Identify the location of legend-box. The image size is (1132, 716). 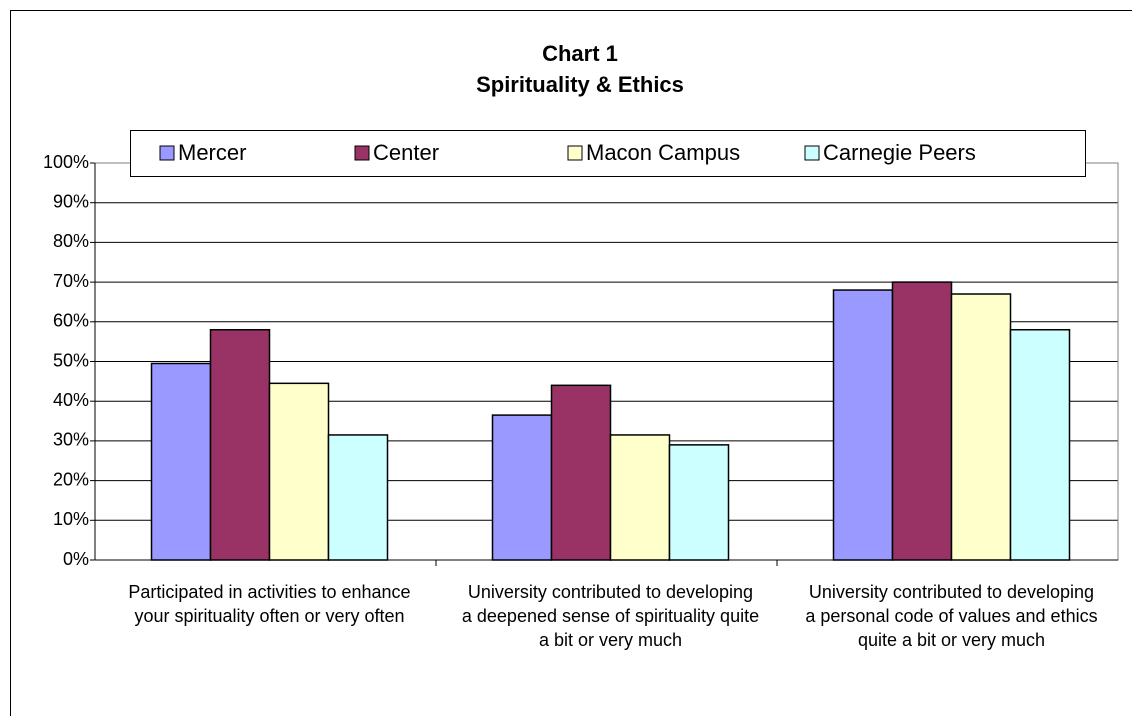
(608, 153).